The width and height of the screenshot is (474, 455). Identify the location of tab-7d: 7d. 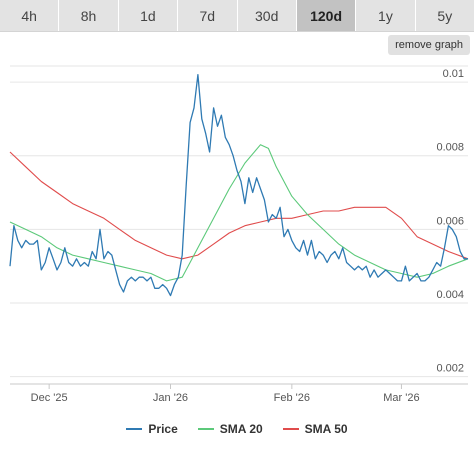
(208, 15).